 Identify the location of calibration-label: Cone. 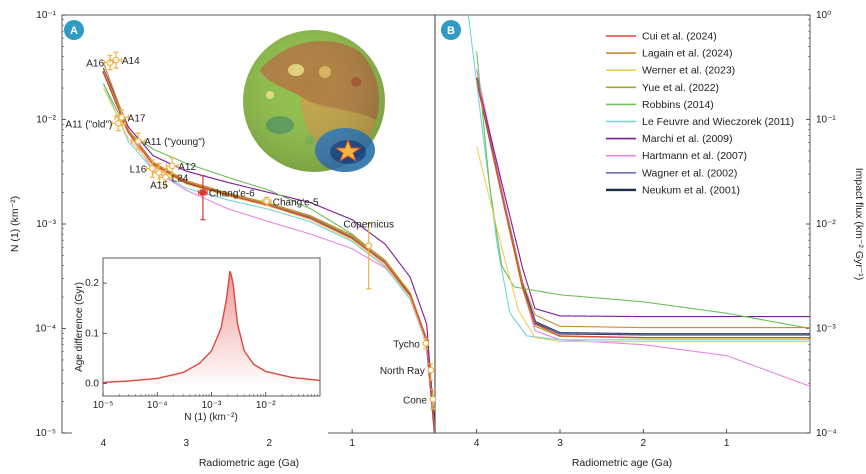
(415, 400).